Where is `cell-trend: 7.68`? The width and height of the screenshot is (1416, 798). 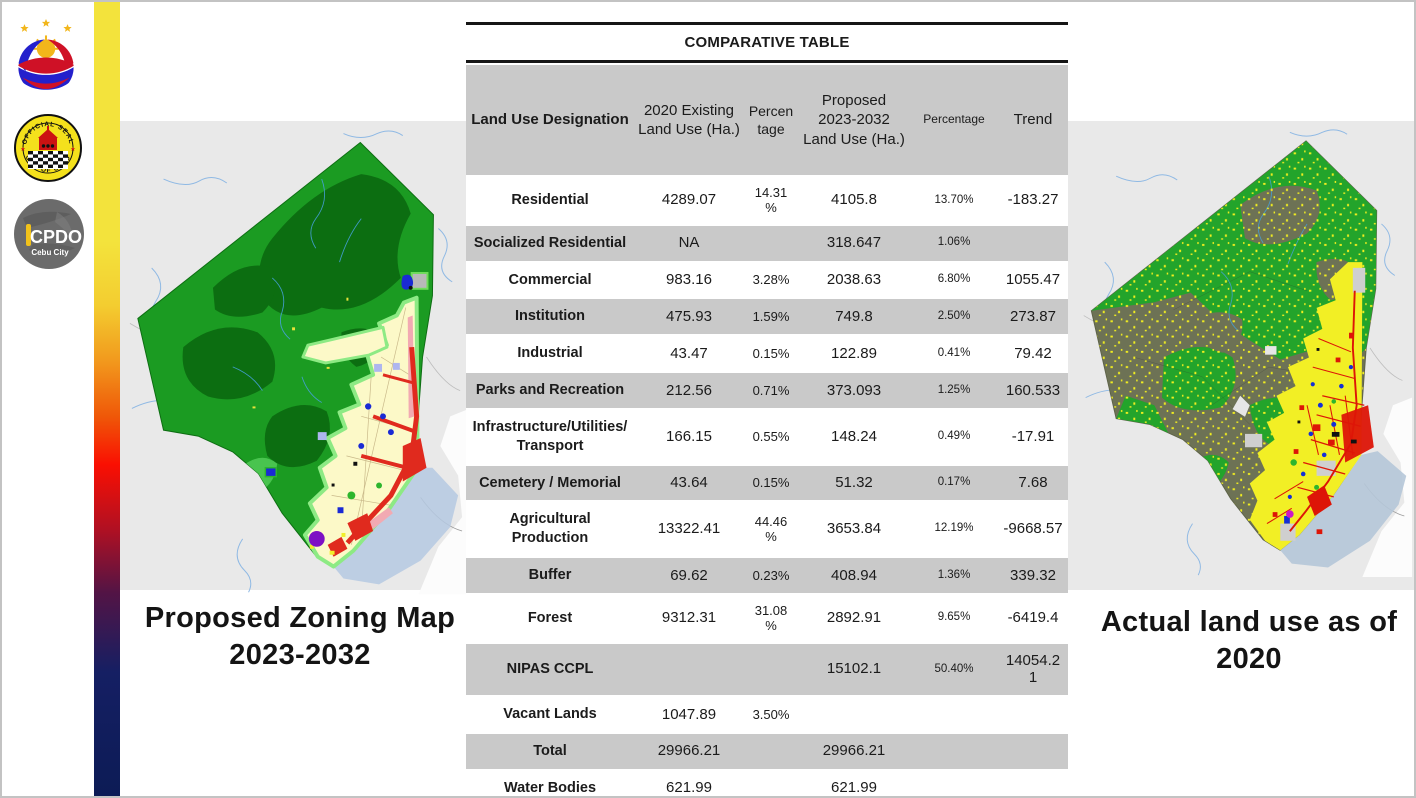 cell-trend: 7.68 is located at coordinates (1033, 483).